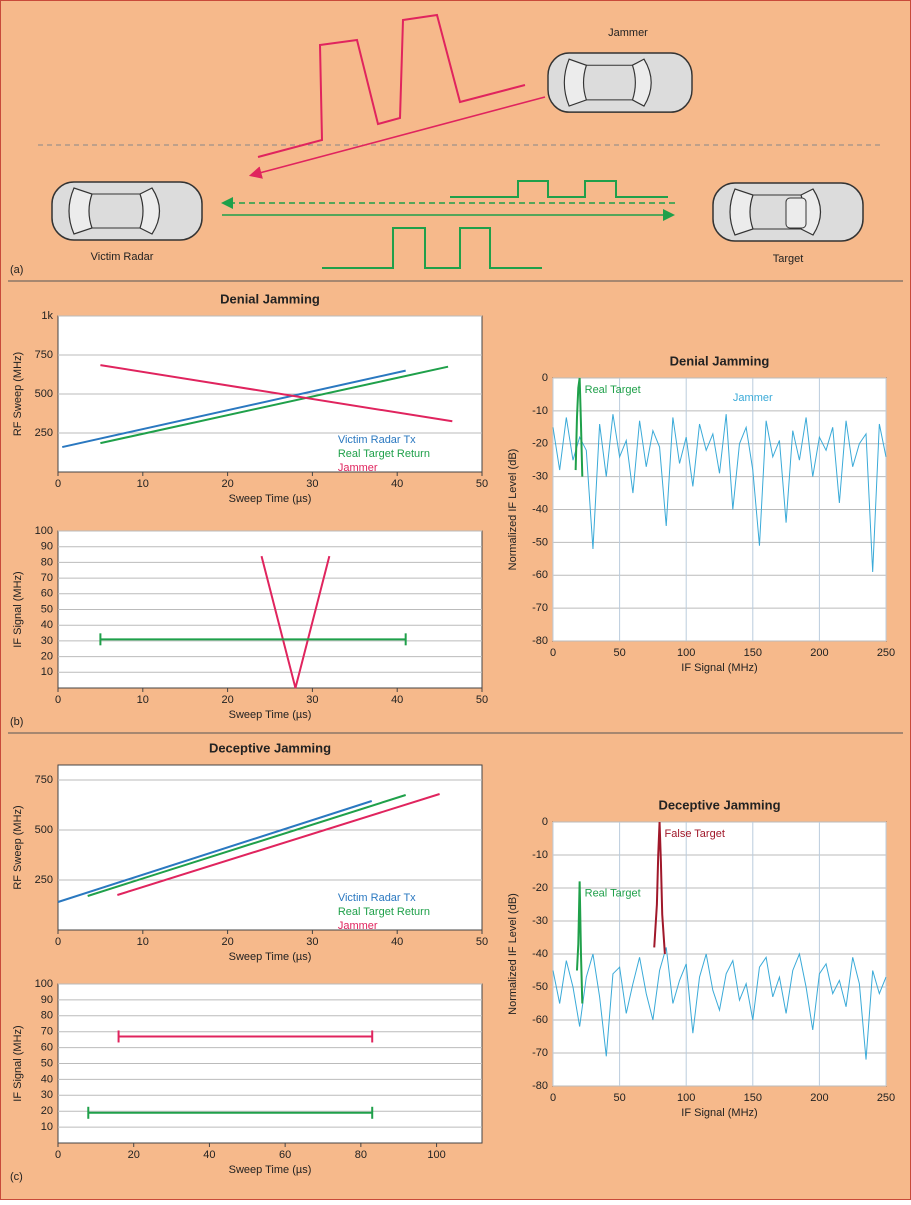 The width and height of the screenshot is (911, 1205). I want to click on series-label: Real Target, so click(613, 893).